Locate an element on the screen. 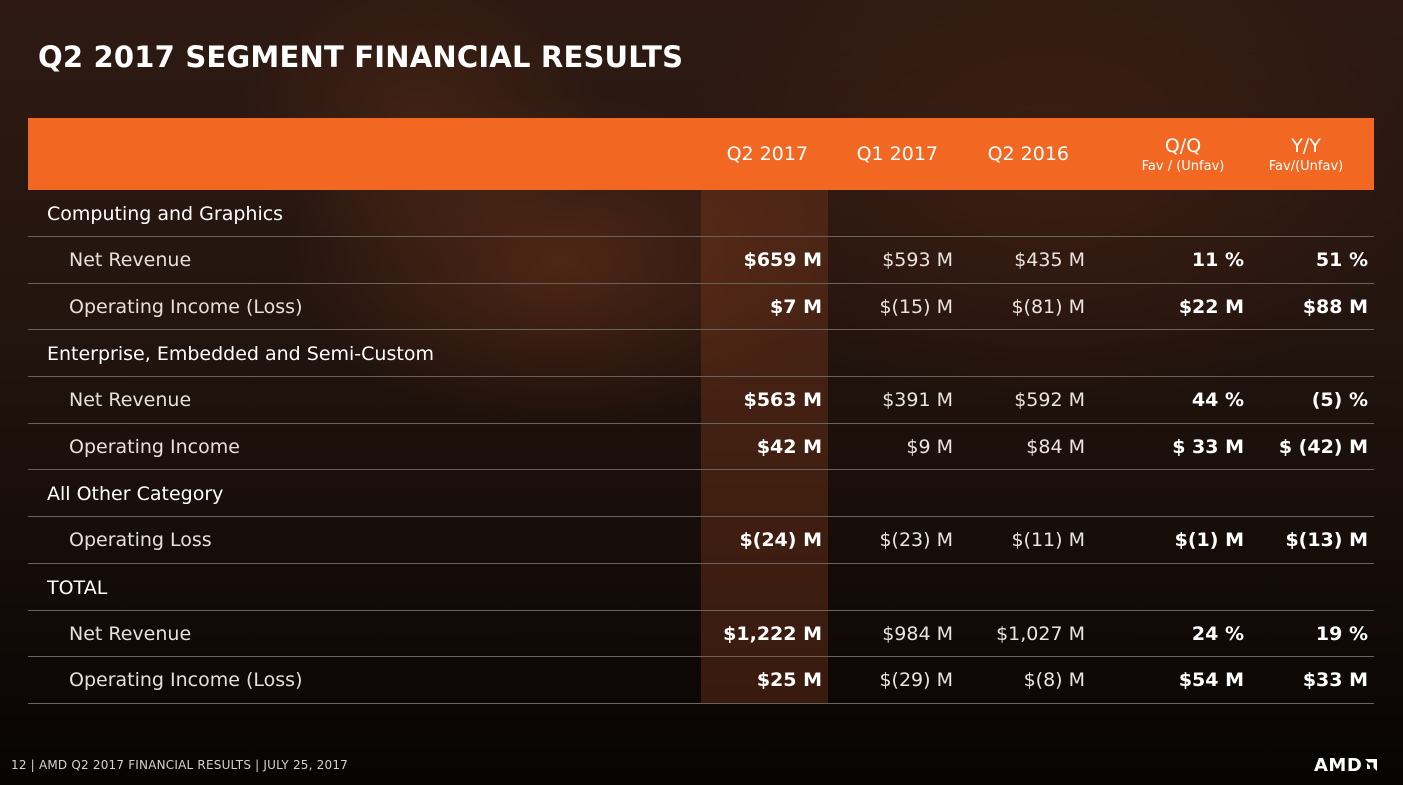  cell-q2-2017: $659 M is located at coordinates (782, 260).